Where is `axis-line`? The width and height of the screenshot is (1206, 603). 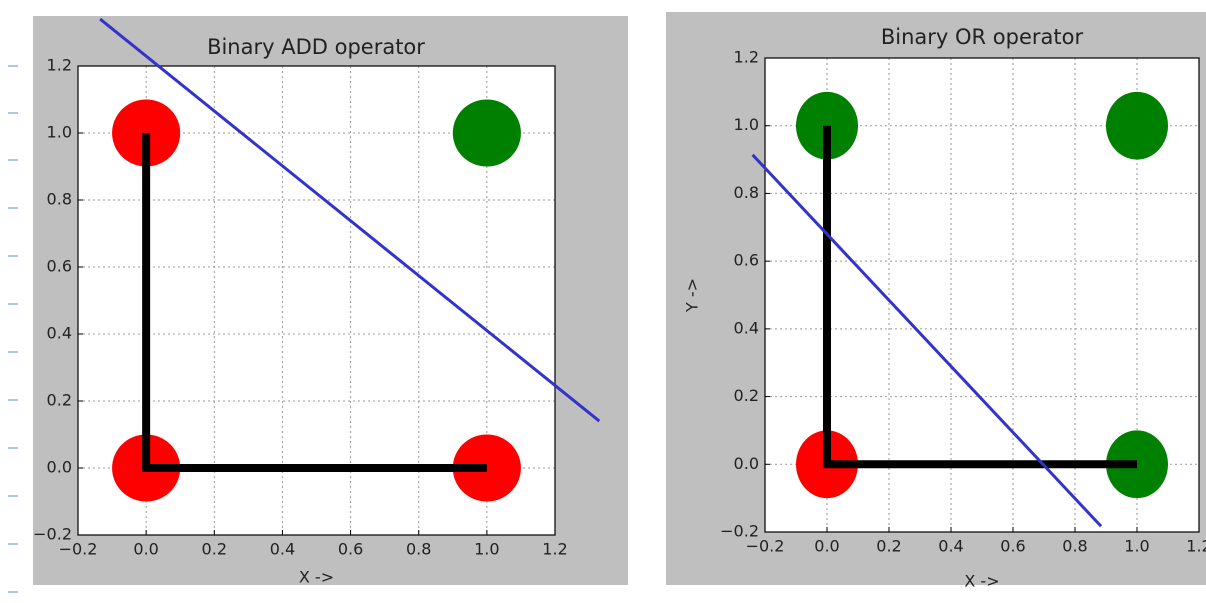 axis-line is located at coordinates (980, 297).